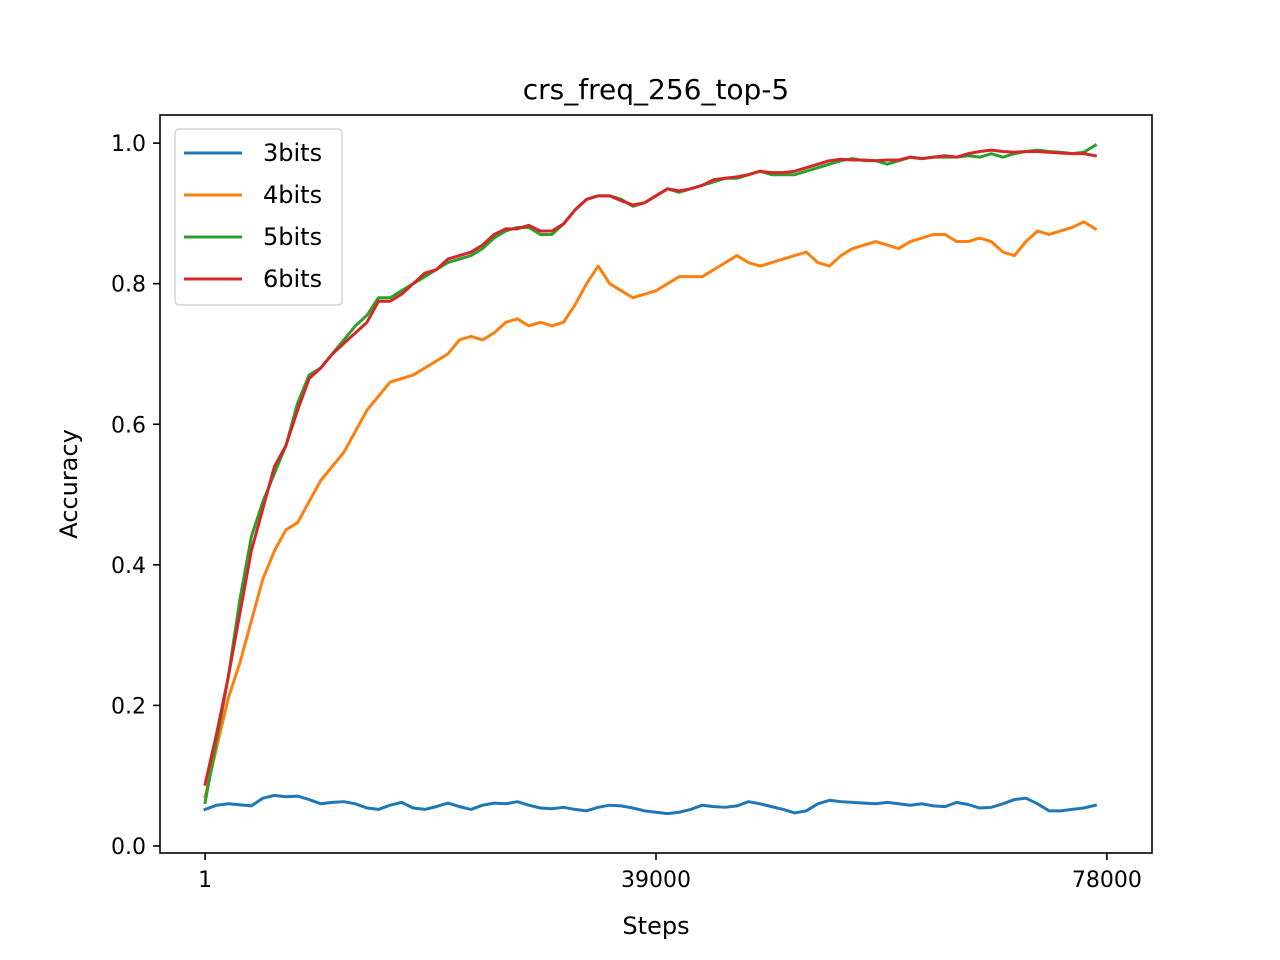  I want to click on y-tick-label: 0.4, so click(128, 566).